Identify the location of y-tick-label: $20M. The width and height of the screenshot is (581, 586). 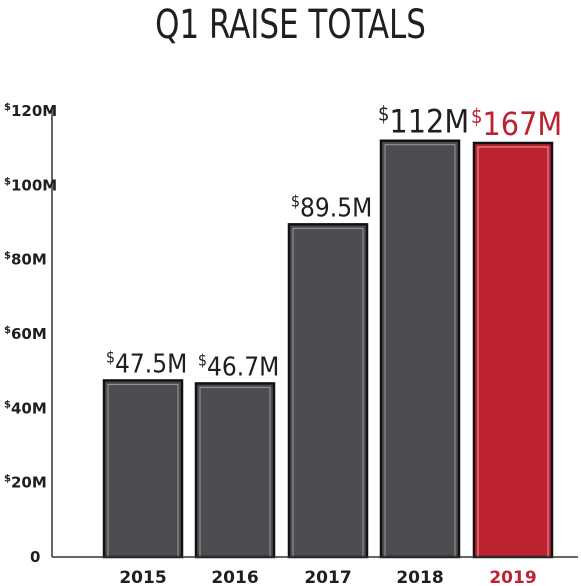
(25, 483).